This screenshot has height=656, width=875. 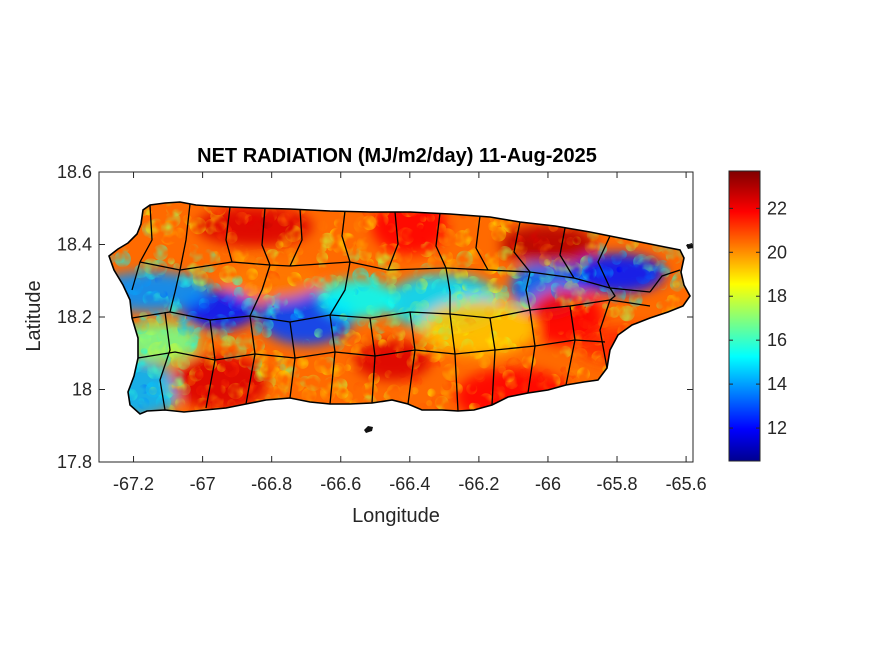 What do you see at coordinates (617, 484) in the screenshot?
I see `x-tick-label: -65.8` at bounding box center [617, 484].